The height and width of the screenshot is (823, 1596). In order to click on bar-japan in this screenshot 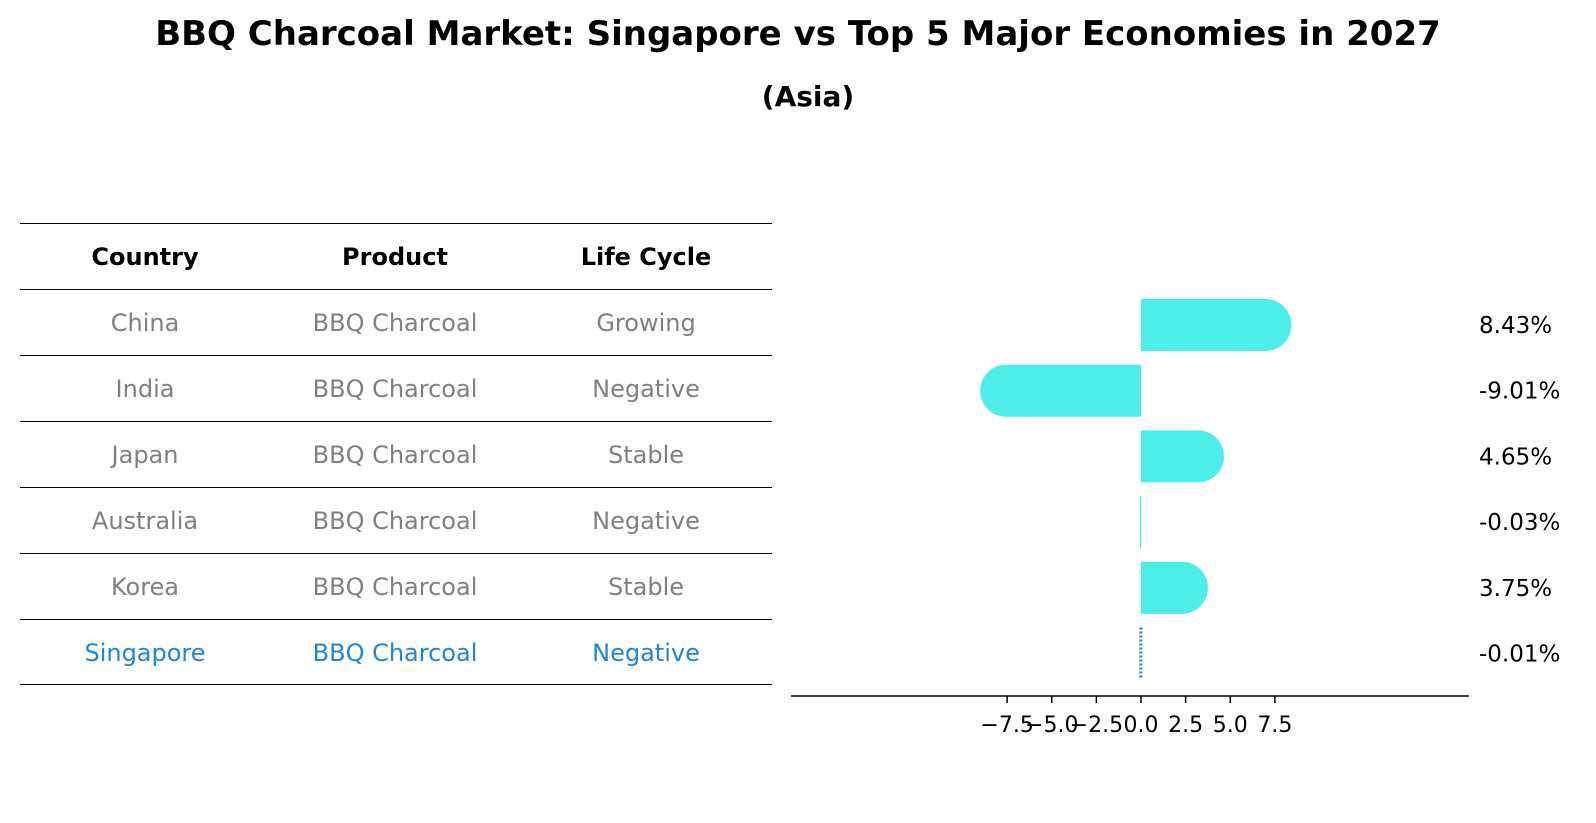, I will do `click(1183, 456)`.